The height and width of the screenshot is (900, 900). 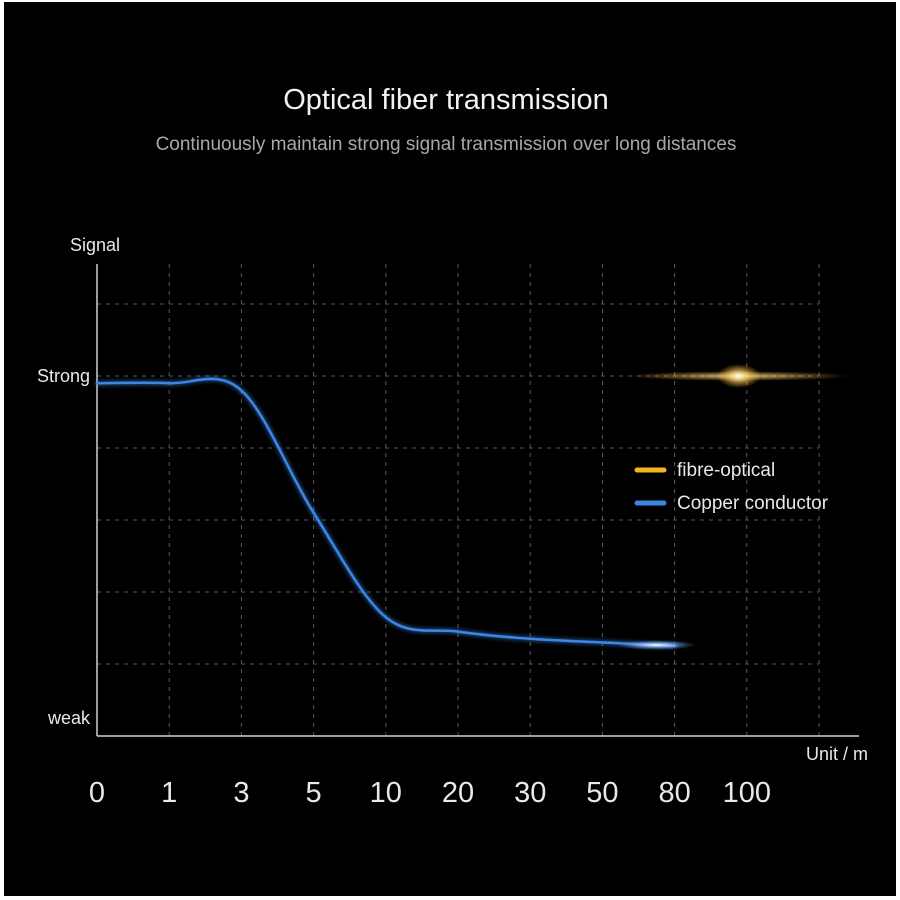 What do you see at coordinates (314, 793) in the screenshot?
I see `x-tick-label: 5` at bounding box center [314, 793].